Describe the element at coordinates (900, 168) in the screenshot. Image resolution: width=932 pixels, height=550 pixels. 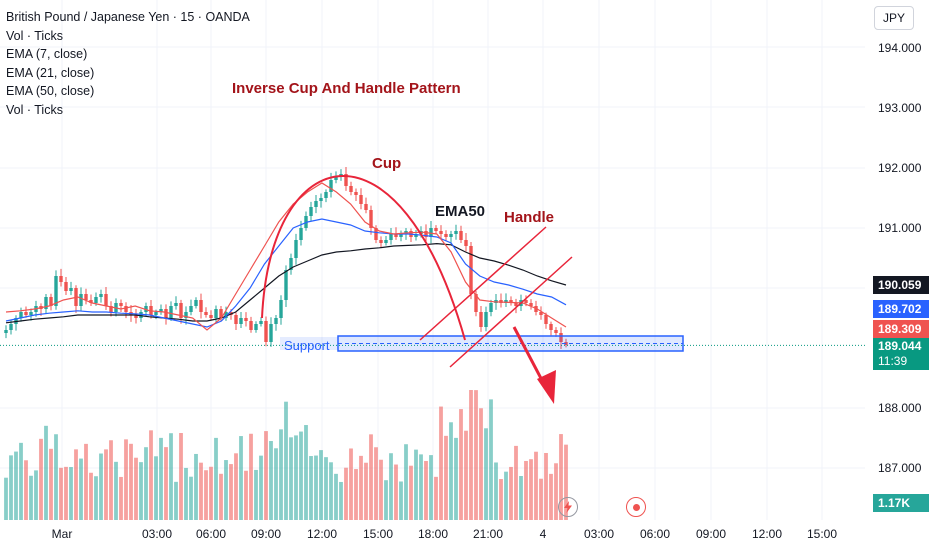
I see `y-tick: 192.000` at that location.